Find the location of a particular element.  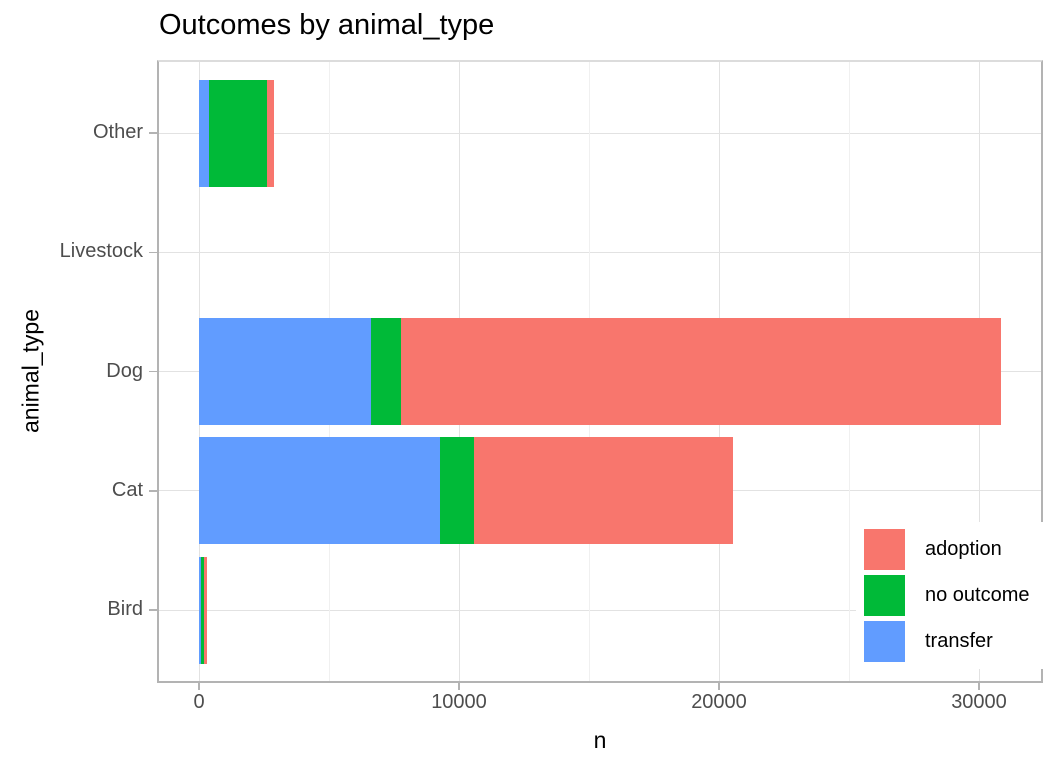

x-tick-label: 10000 is located at coordinates (459, 702).